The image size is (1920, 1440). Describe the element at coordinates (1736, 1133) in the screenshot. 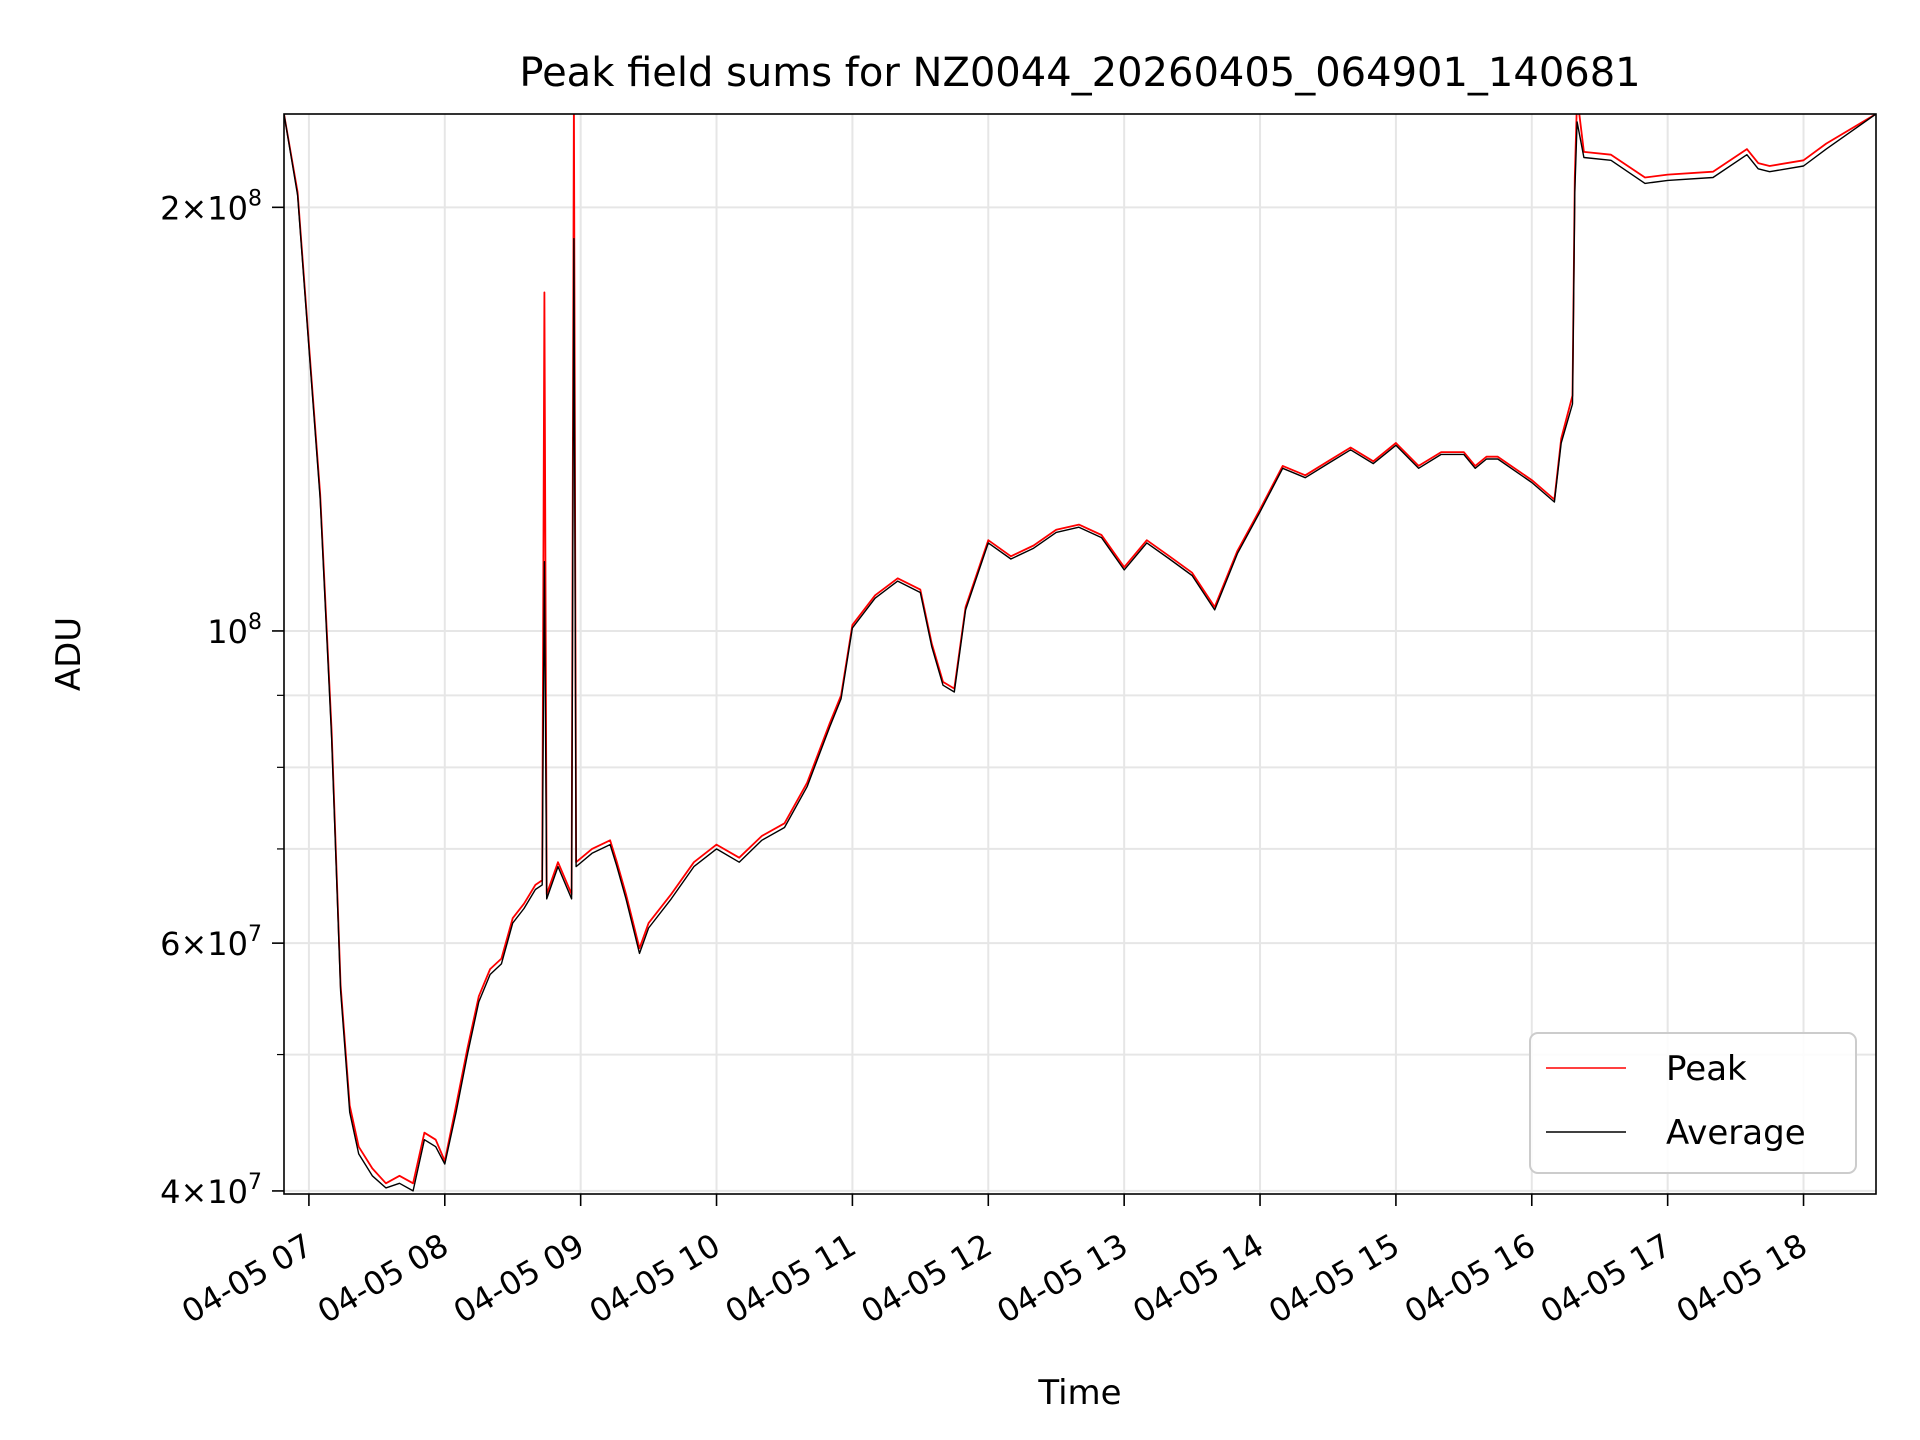

I see `legend-label-average: Average` at that location.